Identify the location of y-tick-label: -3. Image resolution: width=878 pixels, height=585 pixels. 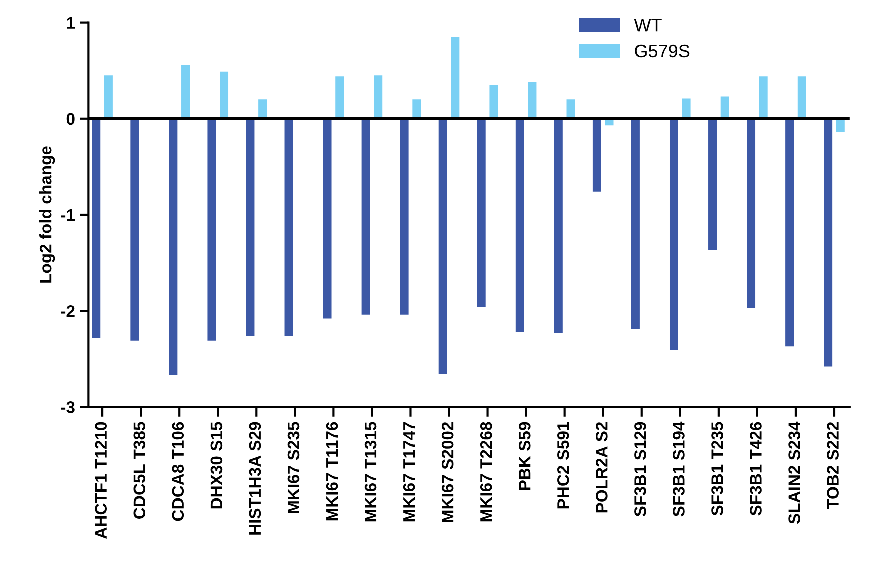
(68, 408).